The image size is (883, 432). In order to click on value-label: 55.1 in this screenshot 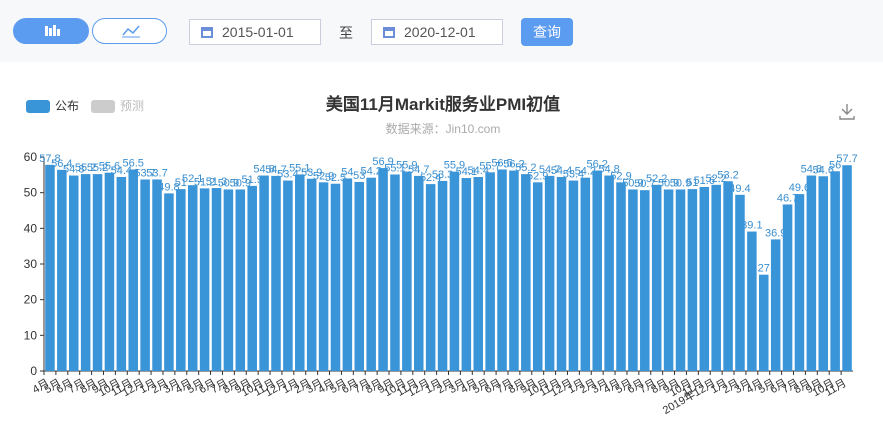, I will do `click(299, 168)`.